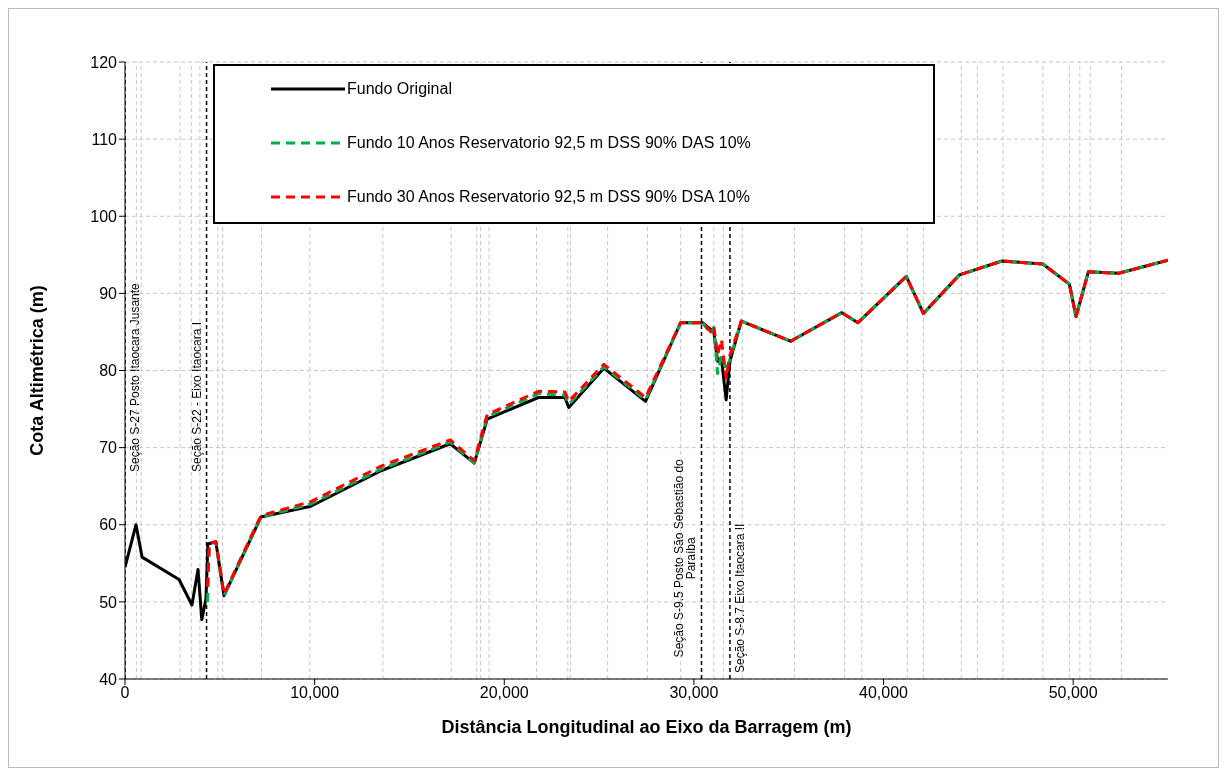  What do you see at coordinates (884, 693) in the screenshot?
I see `x-tick-label: 40,000` at bounding box center [884, 693].